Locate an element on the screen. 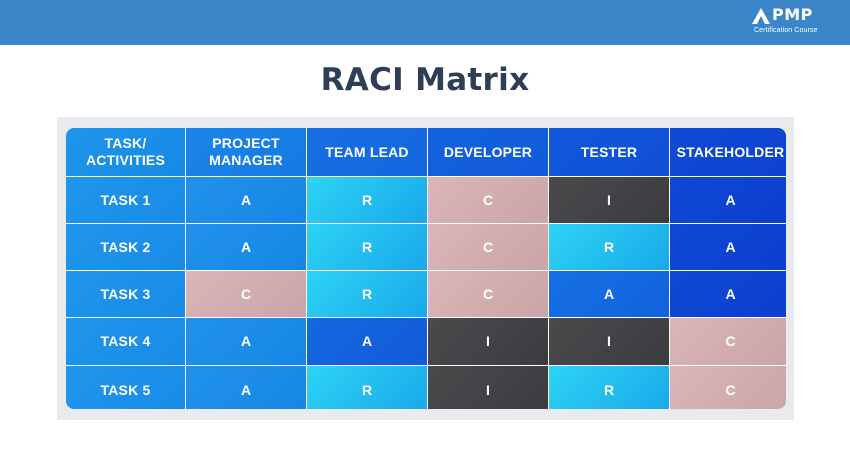 The height and width of the screenshot is (450, 850). header-cell-4: TESTER is located at coordinates (609, 152).